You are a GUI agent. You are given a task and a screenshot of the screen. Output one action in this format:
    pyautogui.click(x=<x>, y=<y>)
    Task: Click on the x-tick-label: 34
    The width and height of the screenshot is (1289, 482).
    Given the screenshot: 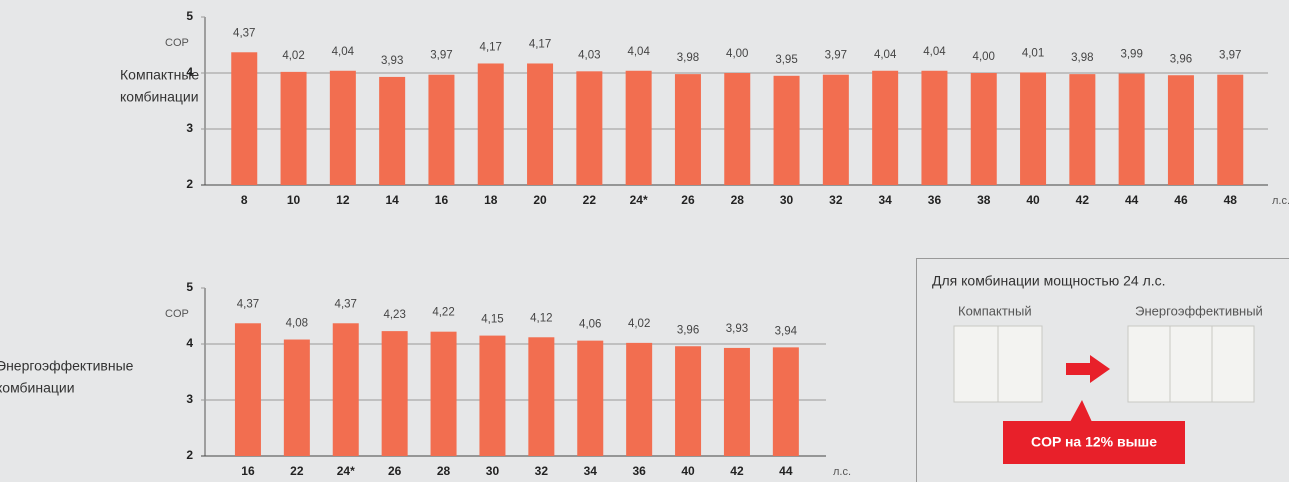 What is the action you would take?
    pyautogui.click(x=885, y=200)
    